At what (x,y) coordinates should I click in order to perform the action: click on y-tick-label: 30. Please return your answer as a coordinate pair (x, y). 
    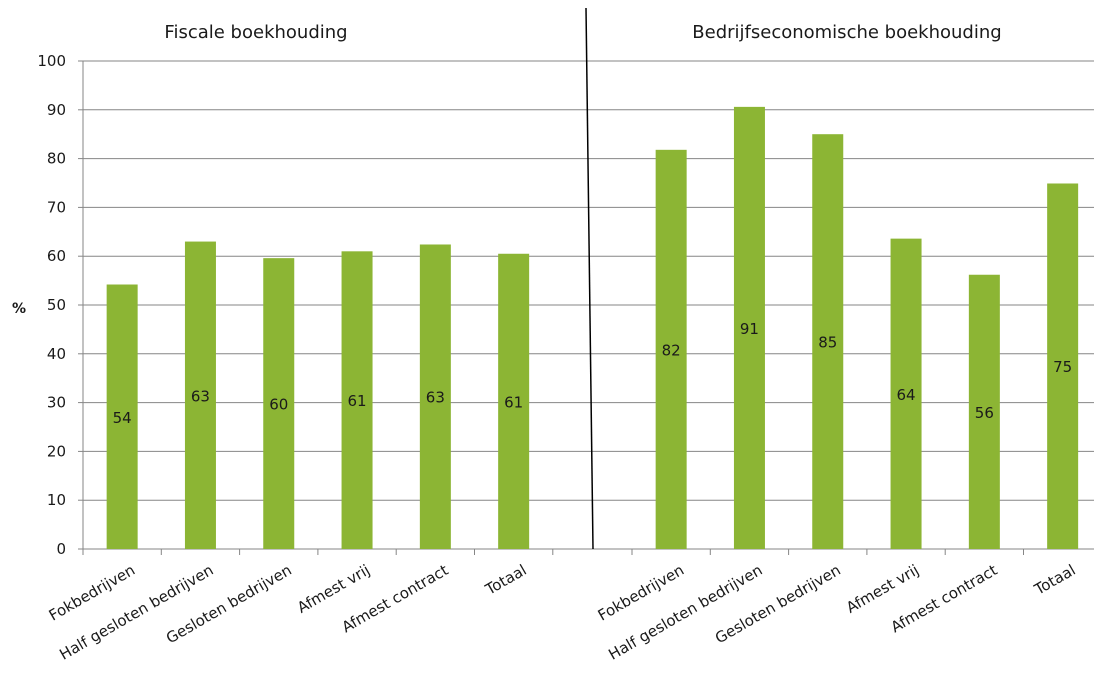
    Looking at the image, I should click on (56, 403).